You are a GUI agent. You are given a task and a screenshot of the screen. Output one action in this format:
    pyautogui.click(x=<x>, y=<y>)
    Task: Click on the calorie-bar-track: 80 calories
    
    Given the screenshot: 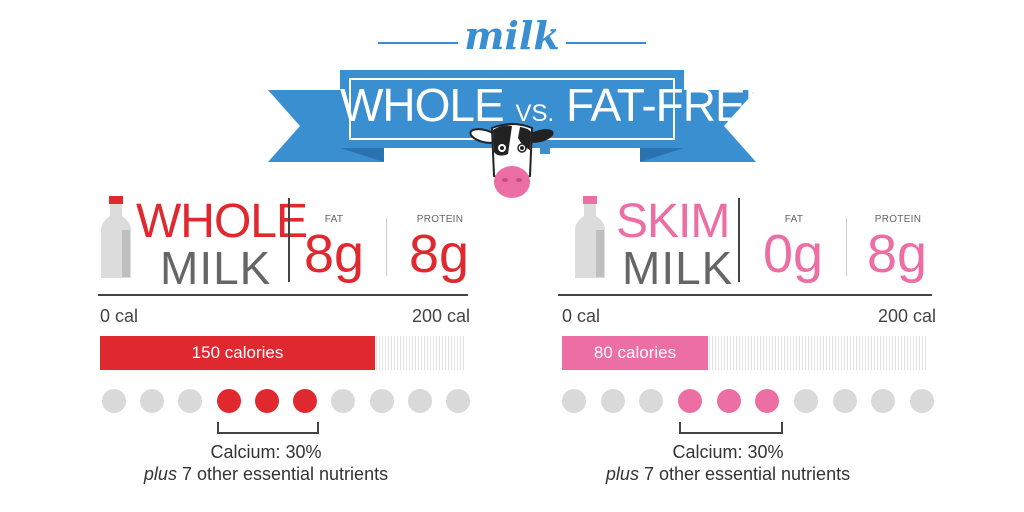 What is the action you would take?
    pyautogui.click(x=745, y=353)
    